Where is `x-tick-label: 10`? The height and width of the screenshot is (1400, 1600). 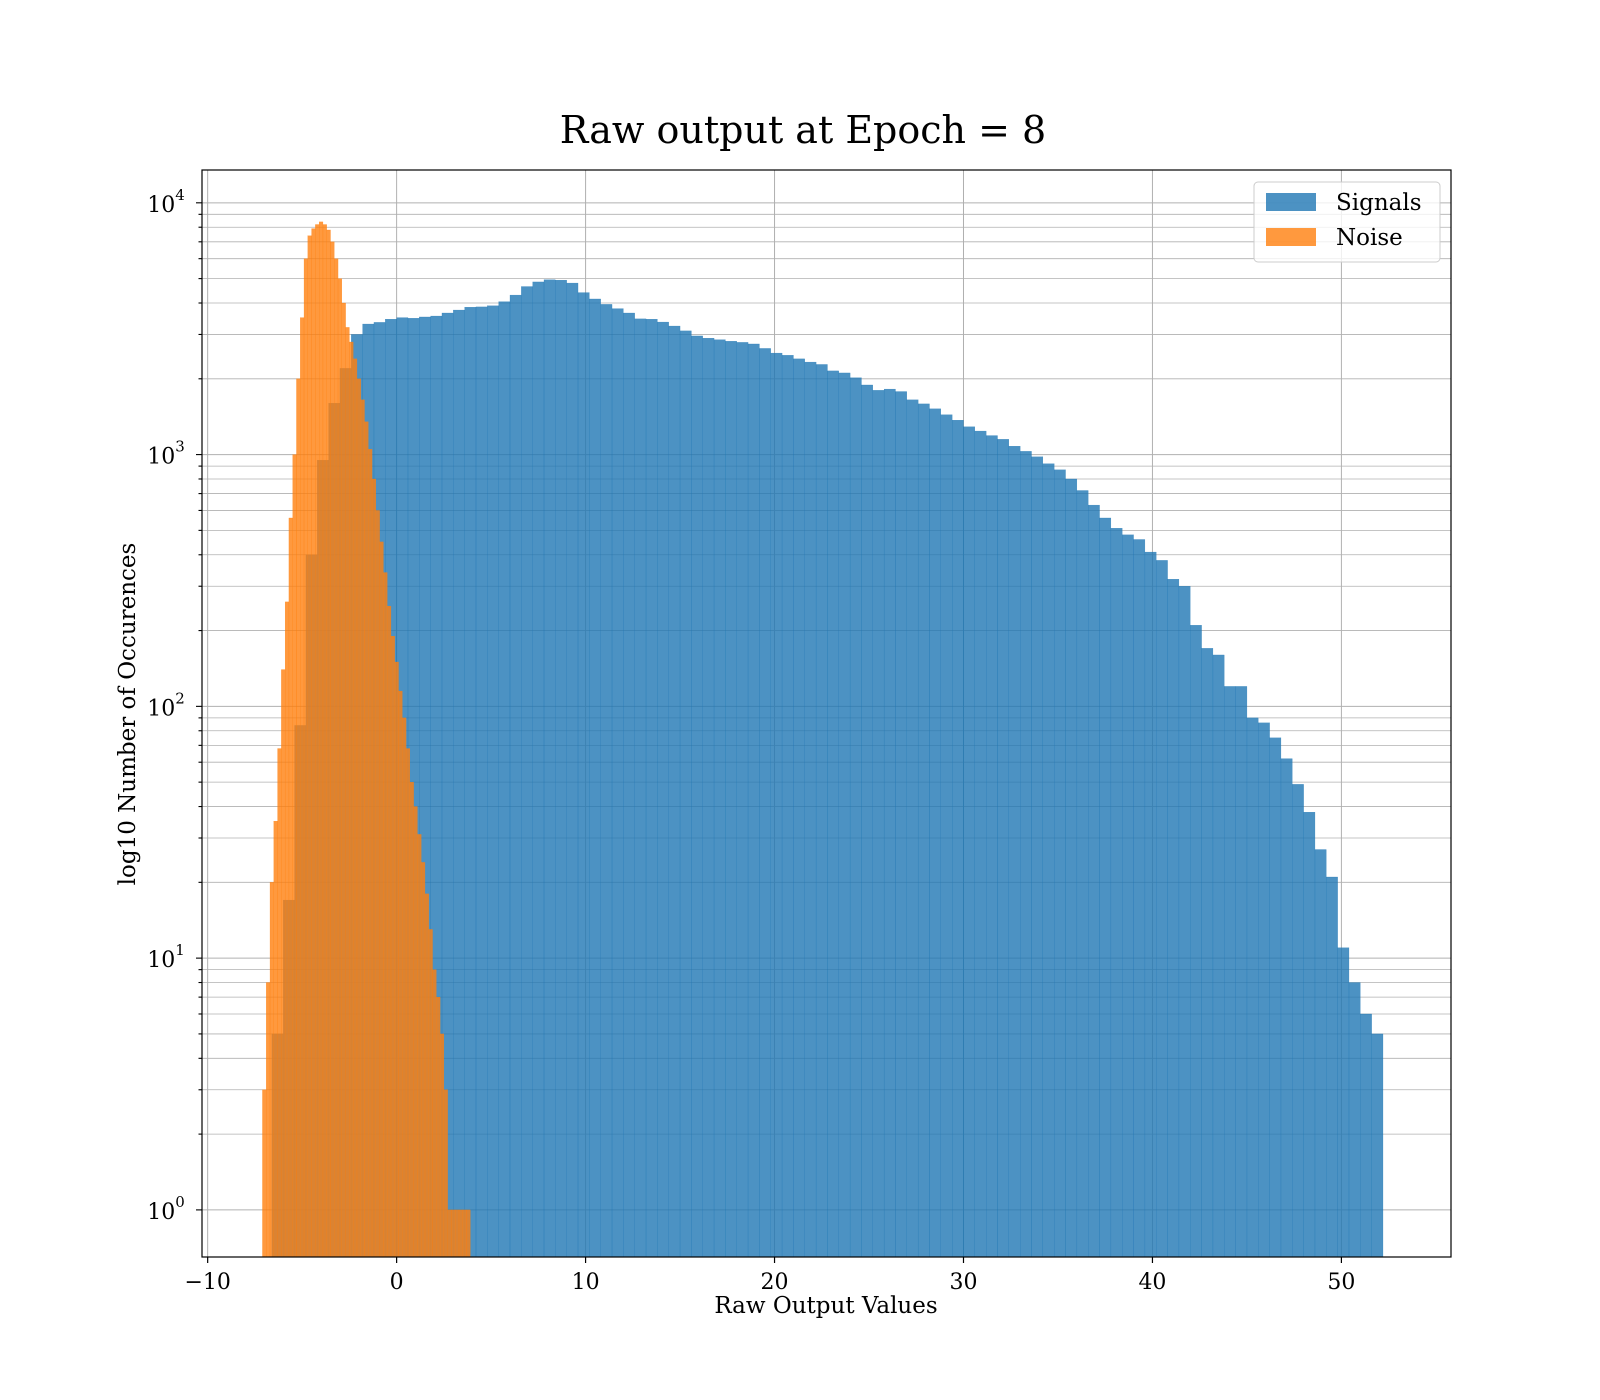 x-tick-label: 10 is located at coordinates (586, 1282).